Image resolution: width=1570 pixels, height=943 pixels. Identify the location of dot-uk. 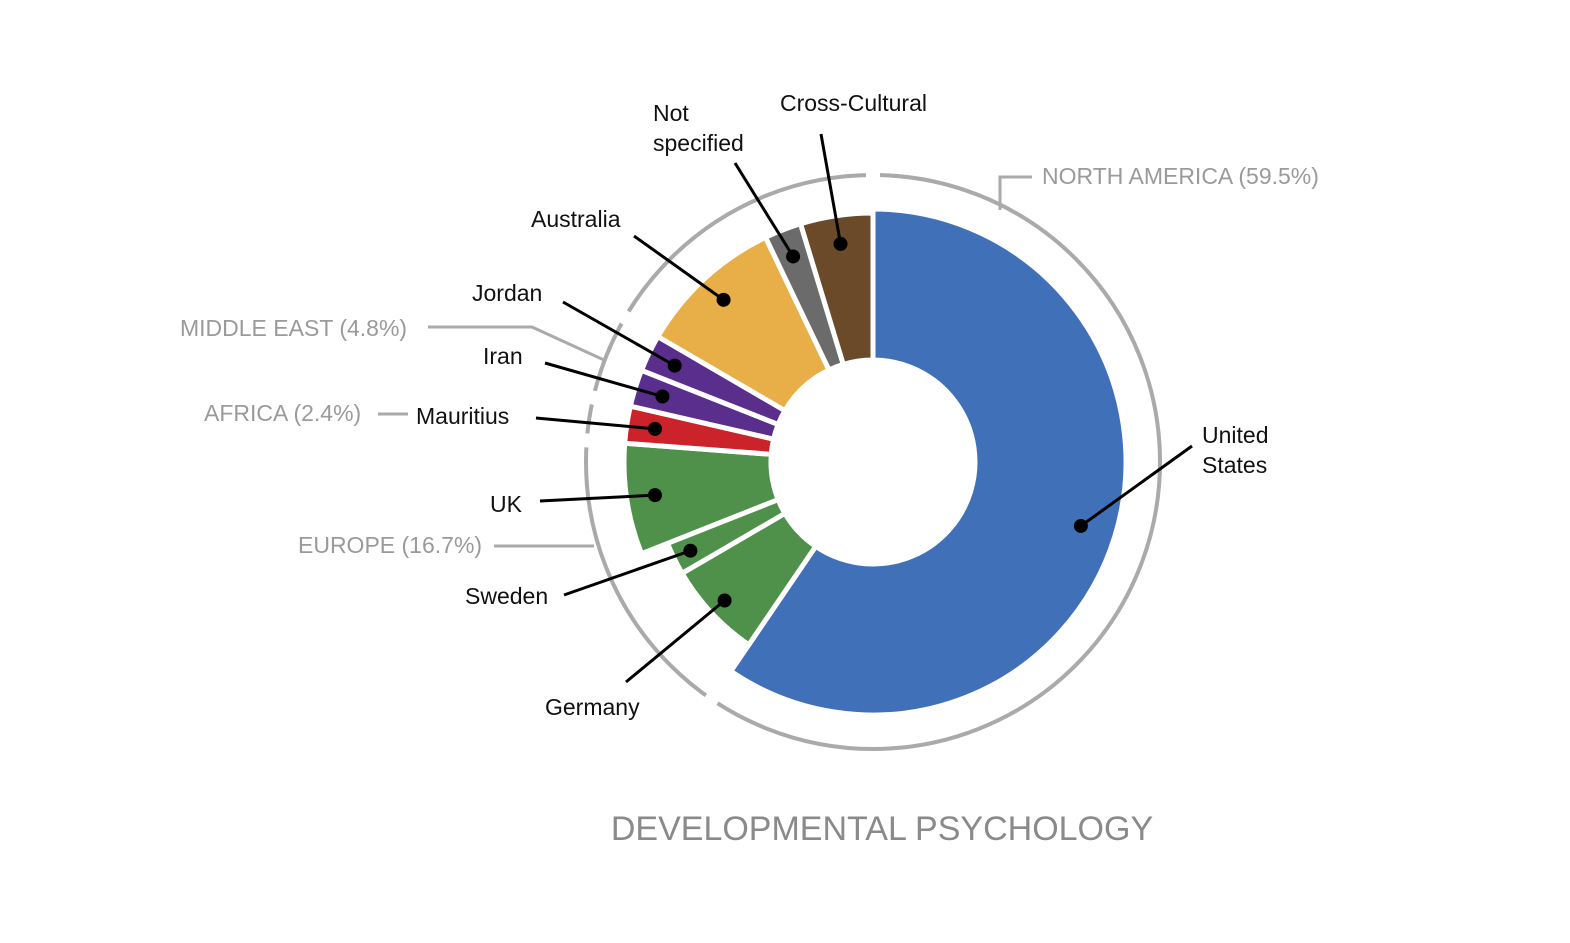
(655, 495).